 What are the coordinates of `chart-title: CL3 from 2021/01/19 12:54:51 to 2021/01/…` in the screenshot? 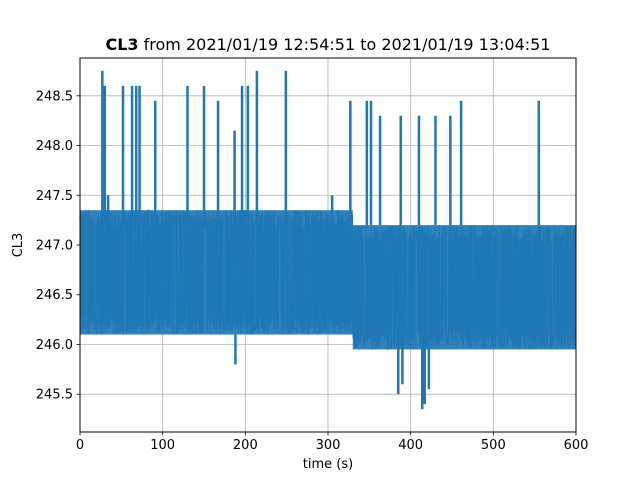 It's located at (327, 44).